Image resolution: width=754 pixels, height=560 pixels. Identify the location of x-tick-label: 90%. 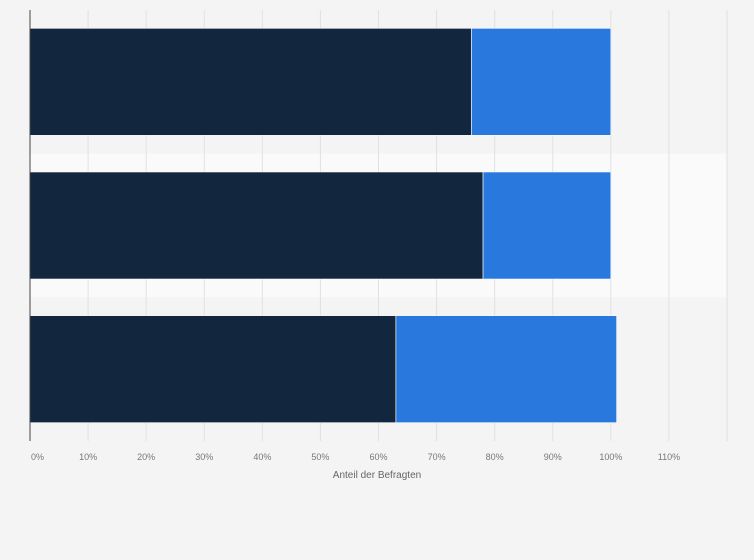
(553, 457).